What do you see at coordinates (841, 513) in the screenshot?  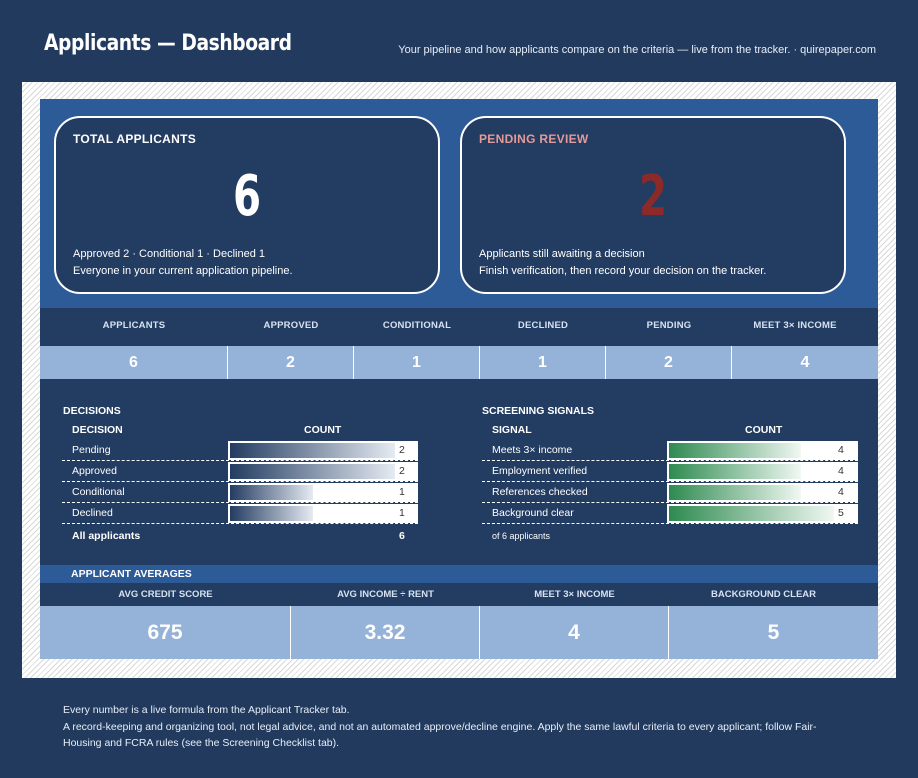 I see `signals-row-count: 5` at bounding box center [841, 513].